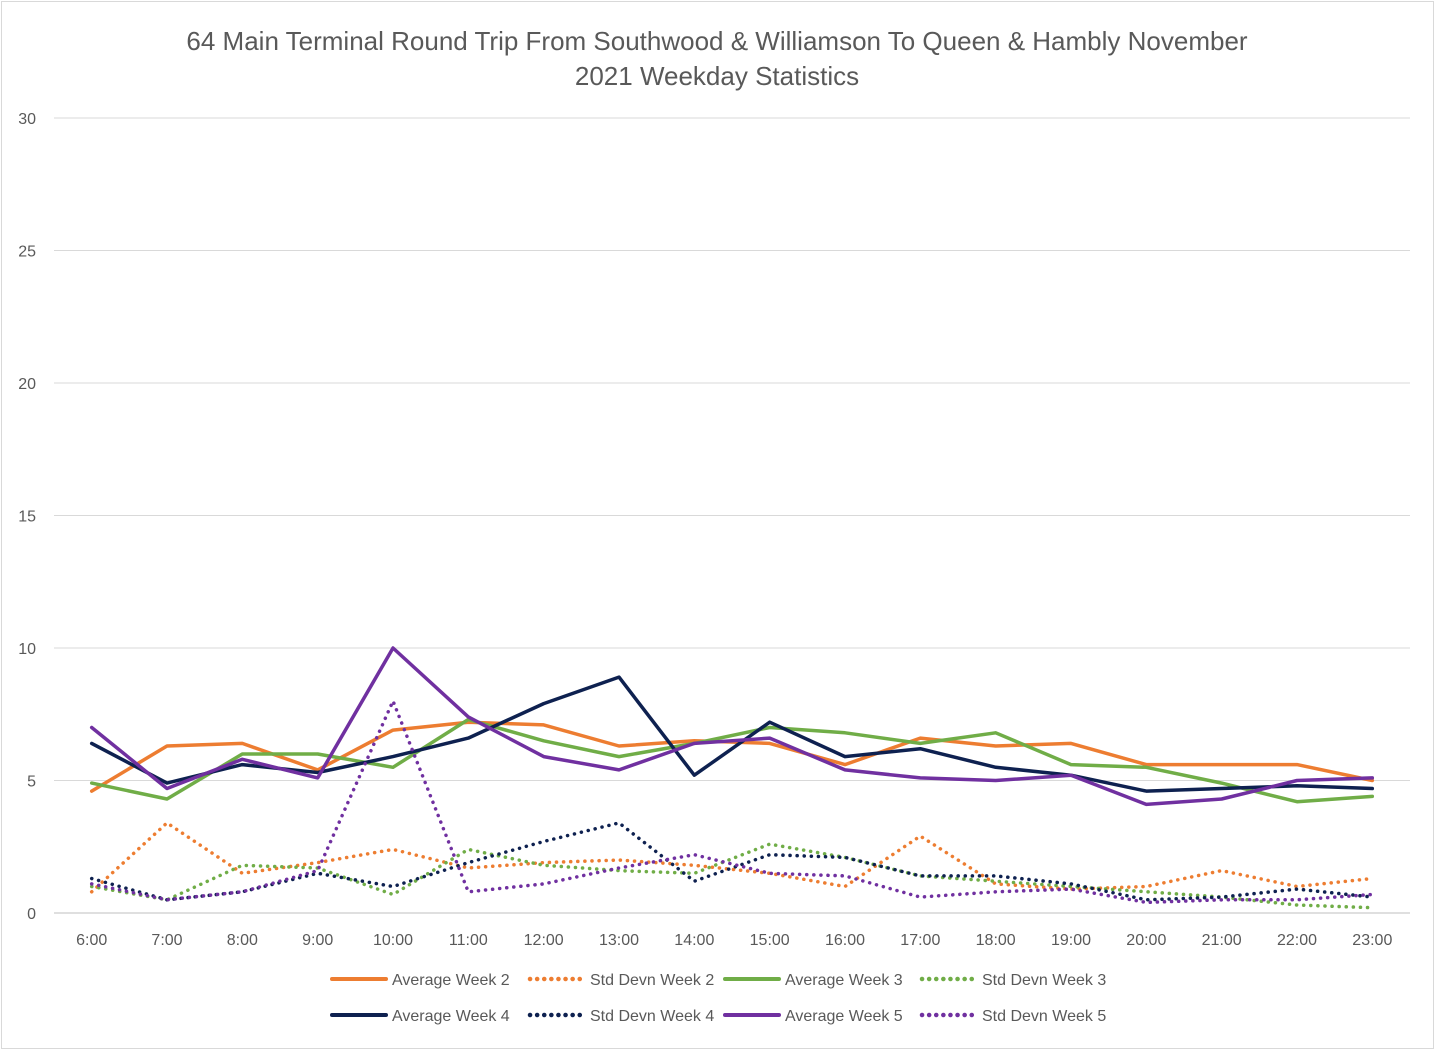  What do you see at coordinates (91, 940) in the screenshot?
I see `x-tick-label: 6:00` at bounding box center [91, 940].